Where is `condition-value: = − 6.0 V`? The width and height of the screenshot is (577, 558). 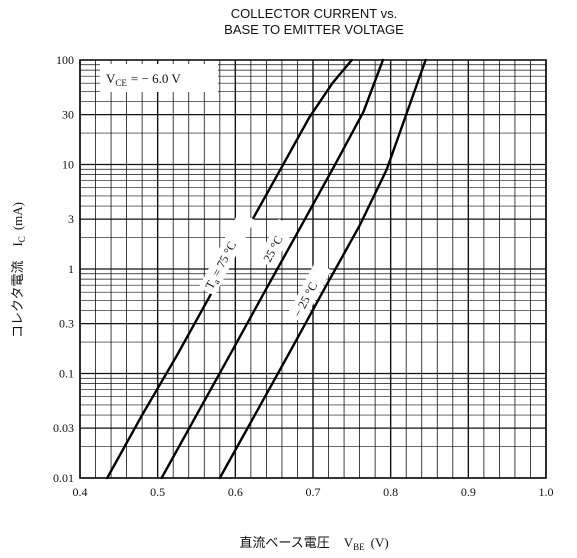
condition-value: = − 6.0 V is located at coordinates (156, 78).